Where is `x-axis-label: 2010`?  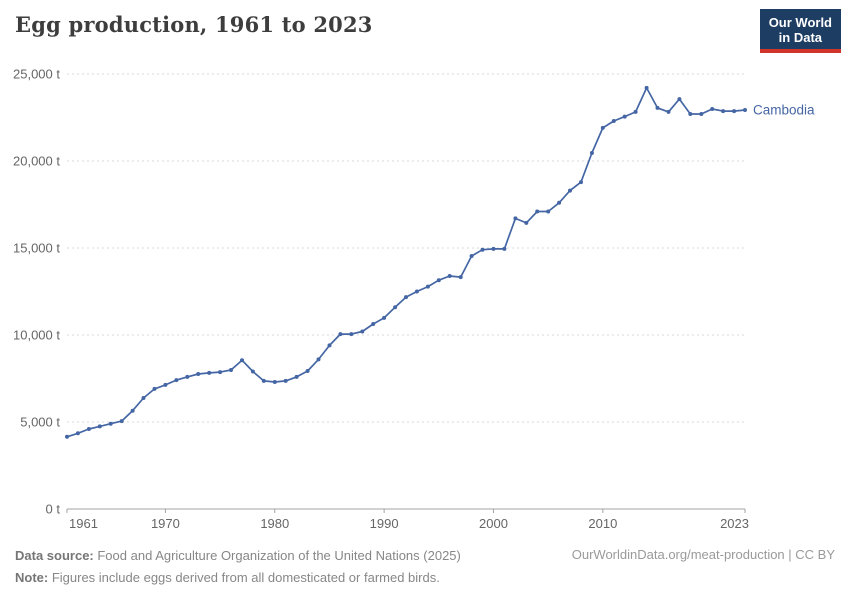 x-axis-label: 2010 is located at coordinates (602, 523).